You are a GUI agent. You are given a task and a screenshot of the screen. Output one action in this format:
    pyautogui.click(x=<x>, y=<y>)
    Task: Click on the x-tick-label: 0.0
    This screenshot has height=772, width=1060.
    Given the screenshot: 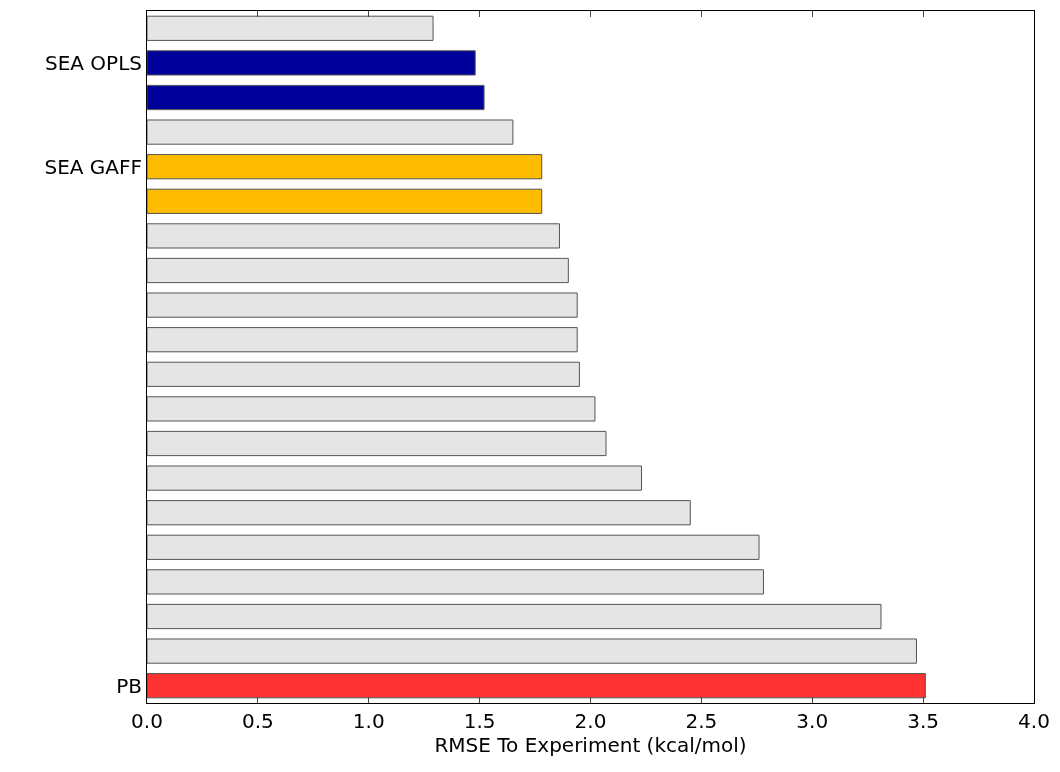 What is the action you would take?
    pyautogui.click(x=147, y=721)
    